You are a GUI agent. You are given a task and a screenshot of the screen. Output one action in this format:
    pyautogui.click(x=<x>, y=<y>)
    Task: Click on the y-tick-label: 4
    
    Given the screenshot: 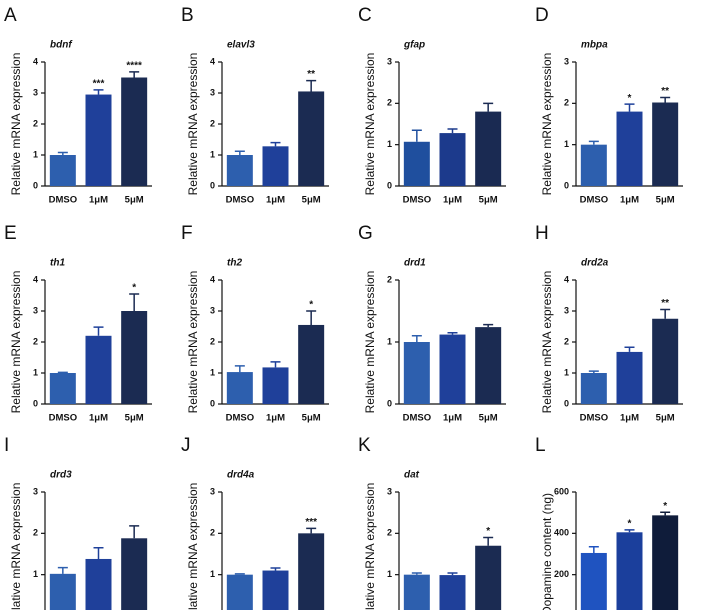 What is the action you would take?
    pyautogui.click(x=212, y=61)
    